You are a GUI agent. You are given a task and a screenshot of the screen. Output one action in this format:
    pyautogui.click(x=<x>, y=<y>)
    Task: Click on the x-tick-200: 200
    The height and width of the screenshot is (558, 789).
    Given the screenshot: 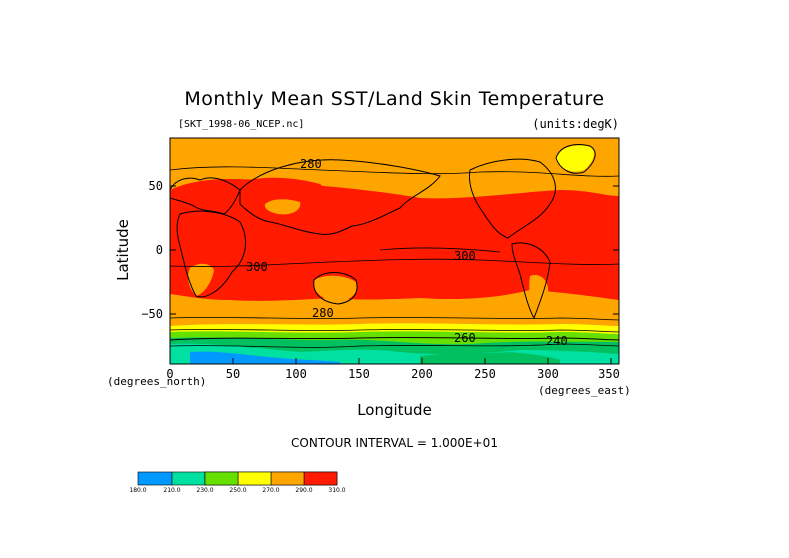 What is the action you would take?
    pyautogui.click(x=422, y=374)
    